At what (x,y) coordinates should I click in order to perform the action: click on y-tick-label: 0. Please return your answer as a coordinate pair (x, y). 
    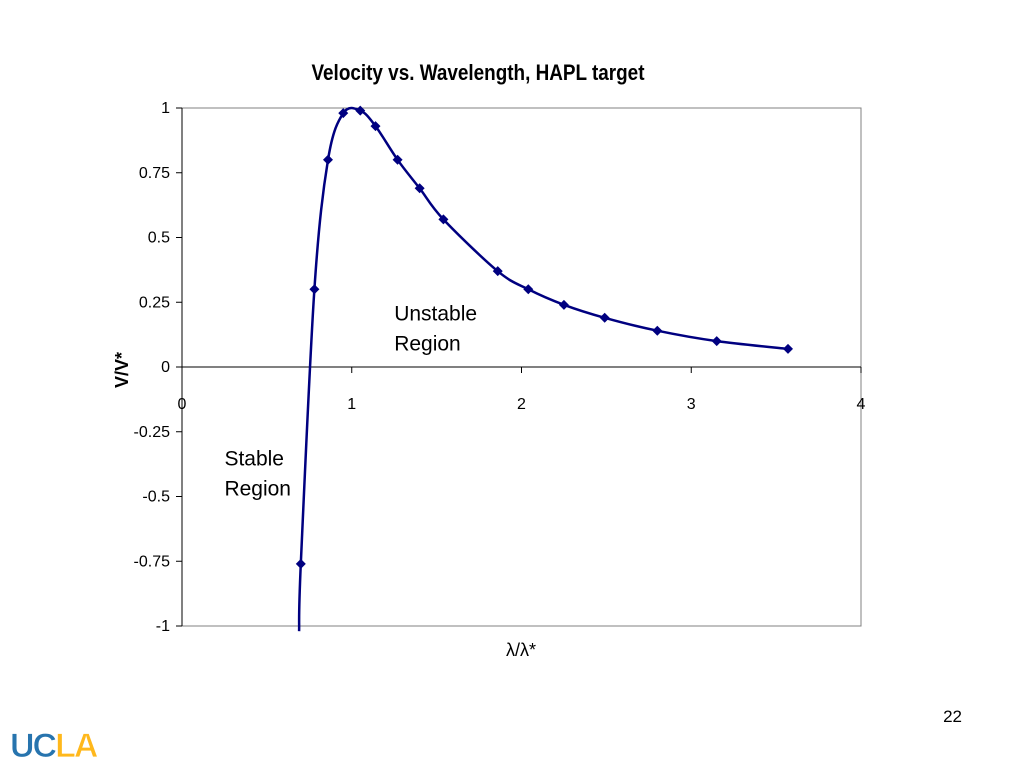
    Looking at the image, I should click on (165, 367).